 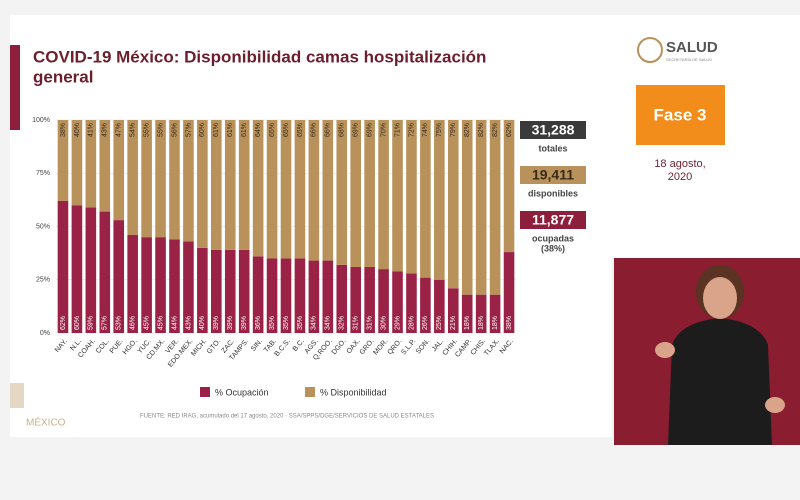 I want to click on logo-name: SALUD, so click(x=692, y=47).